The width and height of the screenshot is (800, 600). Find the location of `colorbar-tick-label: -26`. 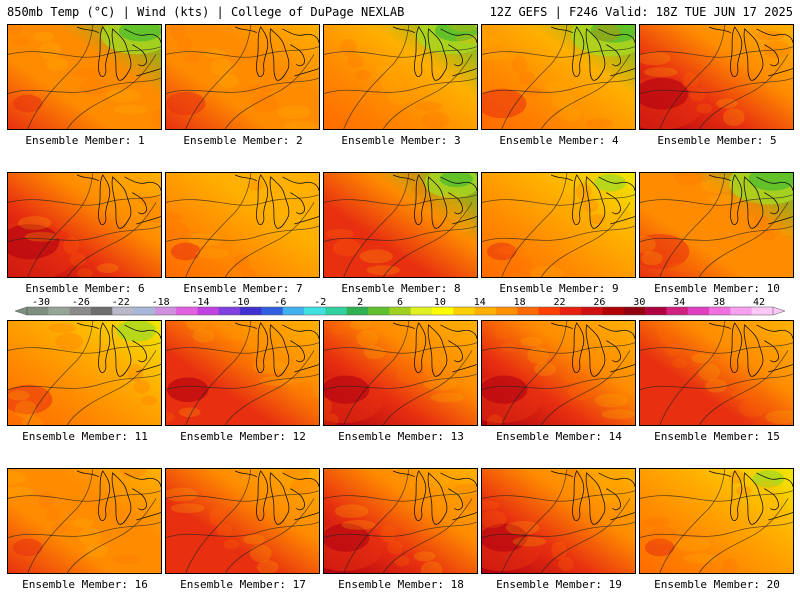

colorbar-tick-label: -26 is located at coordinates (81, 302).